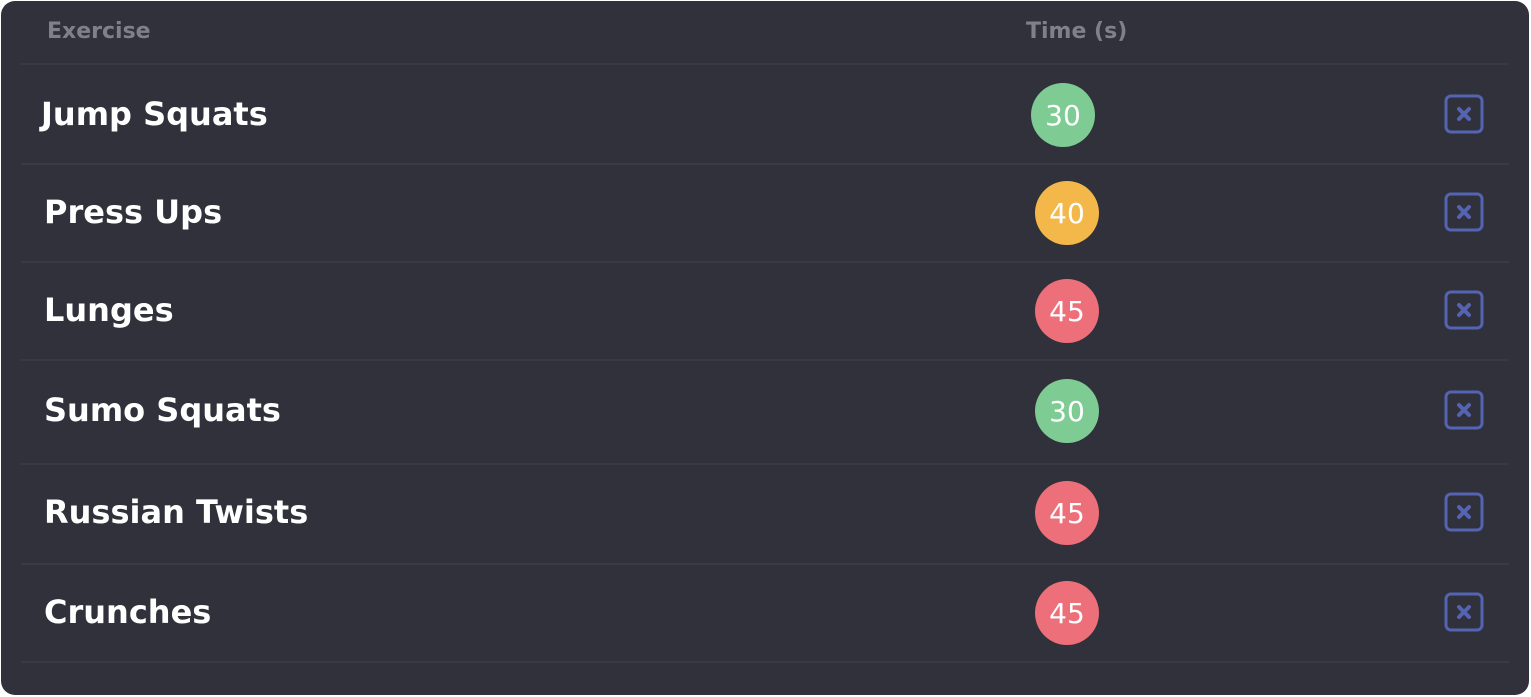 The width and height of the screenshot is (1531, 697). What do you see at coordinates (765, 512) in the screenshot?
I see `table-row: Russian Twists 45` at bounding box center [765, 512].